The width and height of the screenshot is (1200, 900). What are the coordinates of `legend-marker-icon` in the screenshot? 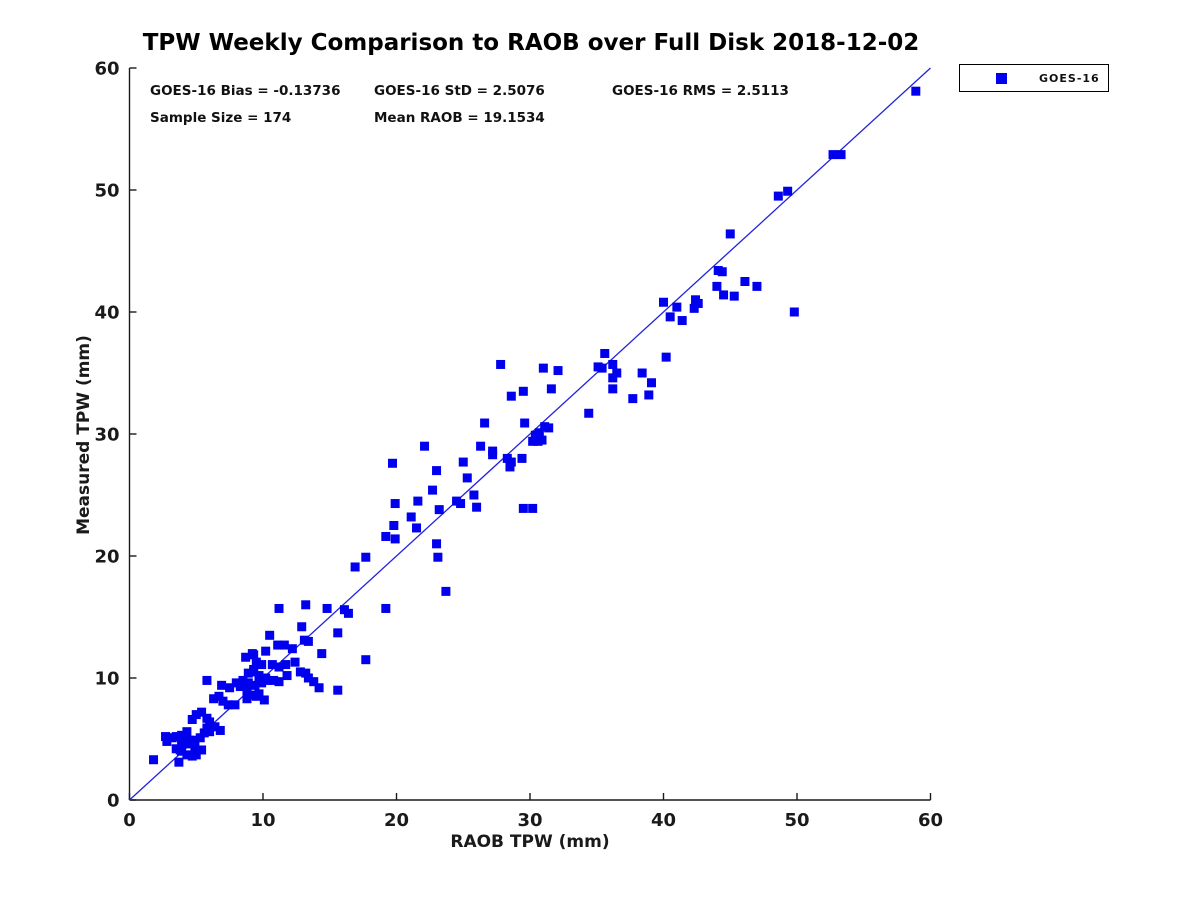 It's located at (1001, 78).